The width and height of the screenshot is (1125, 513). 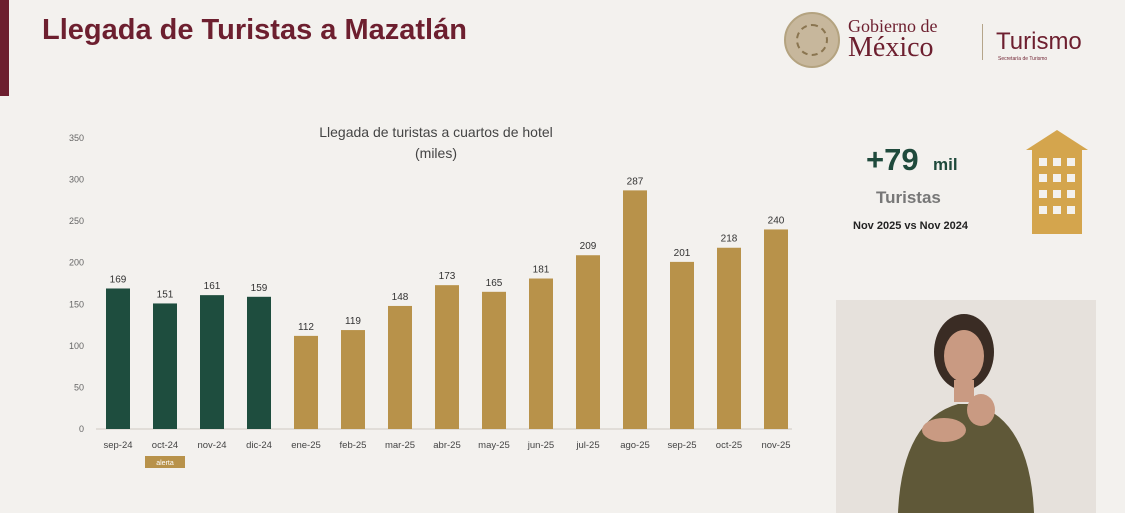 What do you see at coordinates (494, 445) in the screenshot?
I see `x-tick-label-may-25: may-25` at bounding box center [494, 445].